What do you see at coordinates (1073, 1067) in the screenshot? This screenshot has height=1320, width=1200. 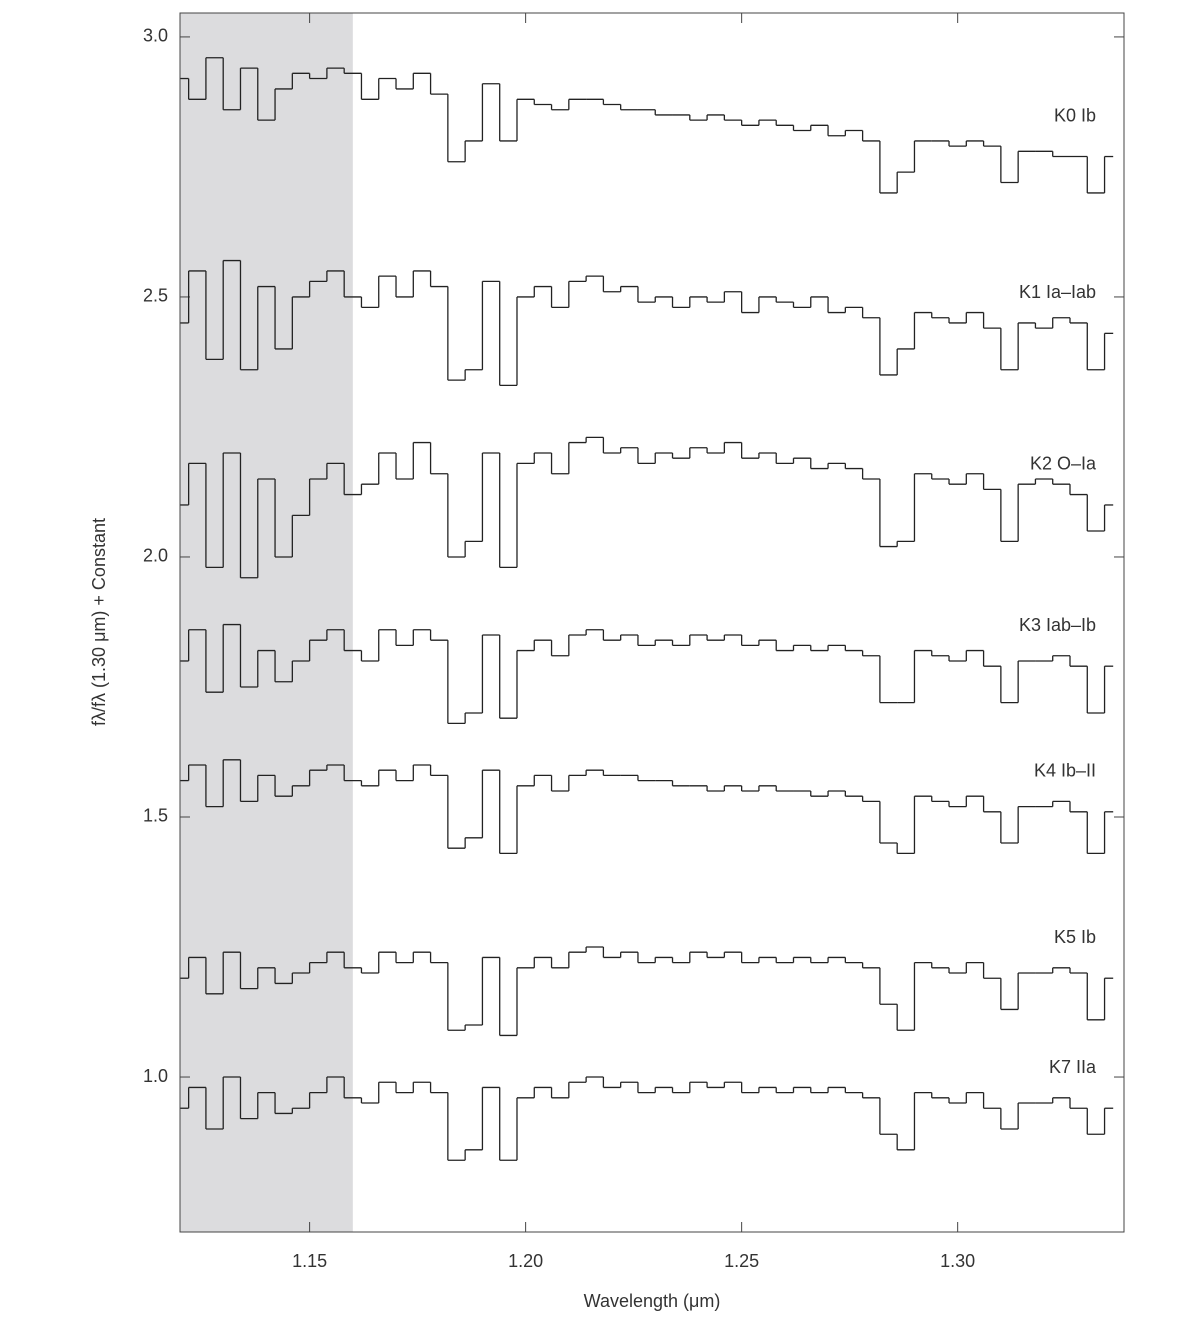 I see `series-label: K7 IIa` at bounding box center [1073, 1067].